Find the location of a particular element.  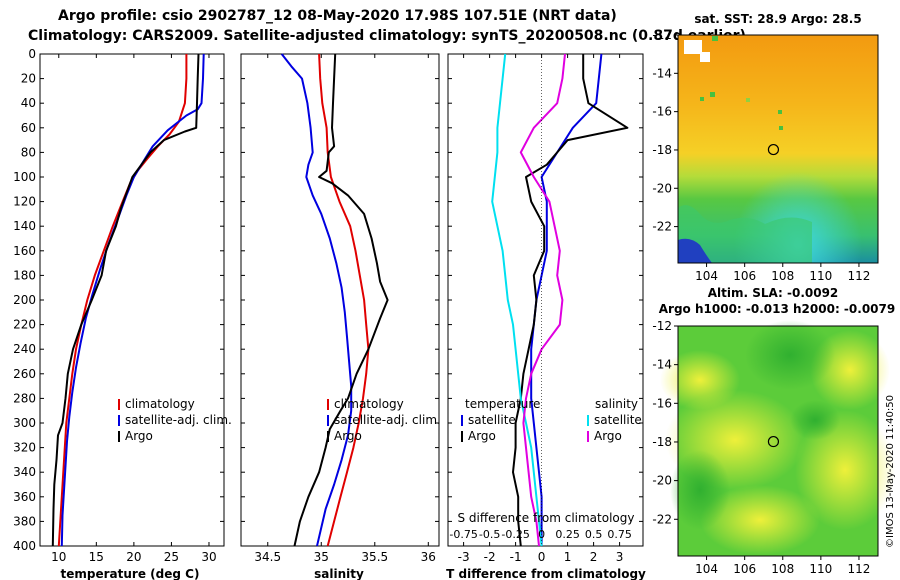

y-tick-label: 0 is located at coordinates (32, 54).